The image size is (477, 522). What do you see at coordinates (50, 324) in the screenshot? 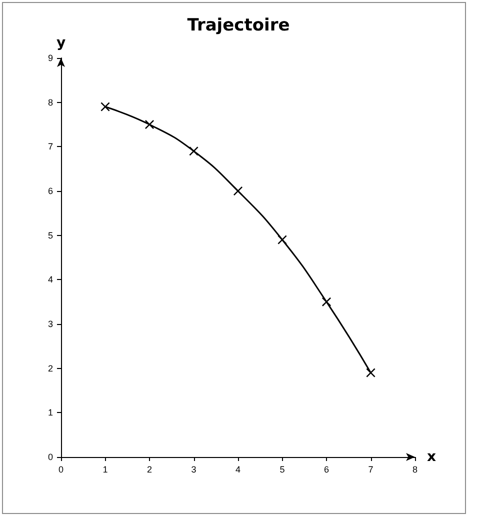
I see `y-tick-label: 3` at bounding box center [50, 324].